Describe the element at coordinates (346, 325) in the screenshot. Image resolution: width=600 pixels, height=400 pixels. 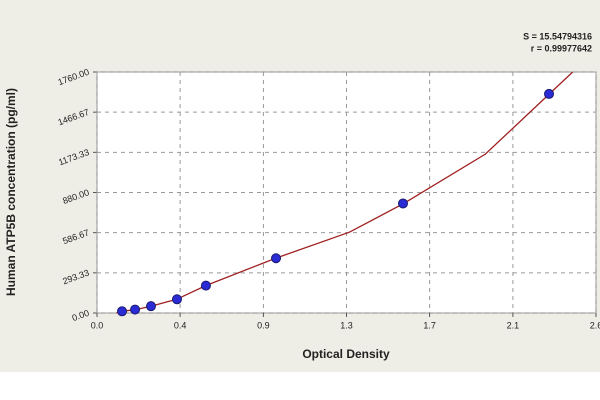
I see `x-tick-label: 1.3` at that location.